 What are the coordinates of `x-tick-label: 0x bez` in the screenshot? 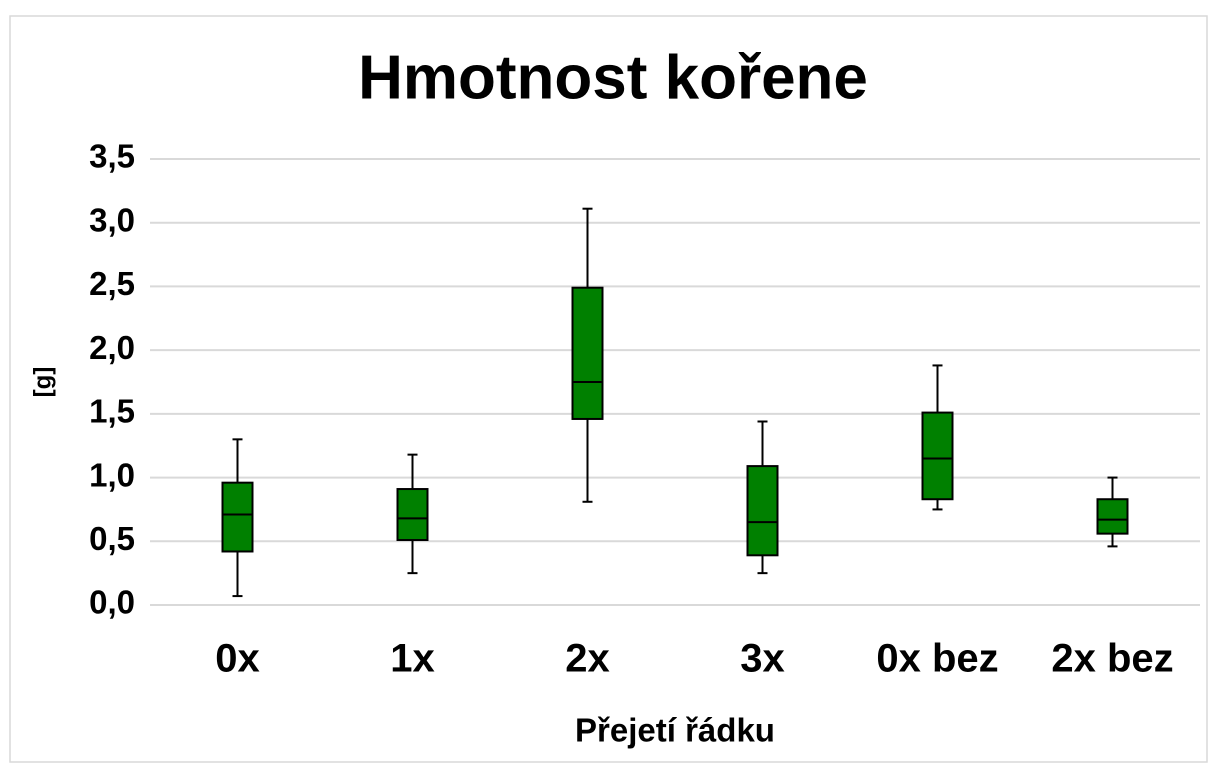 It's located at (937, 659).